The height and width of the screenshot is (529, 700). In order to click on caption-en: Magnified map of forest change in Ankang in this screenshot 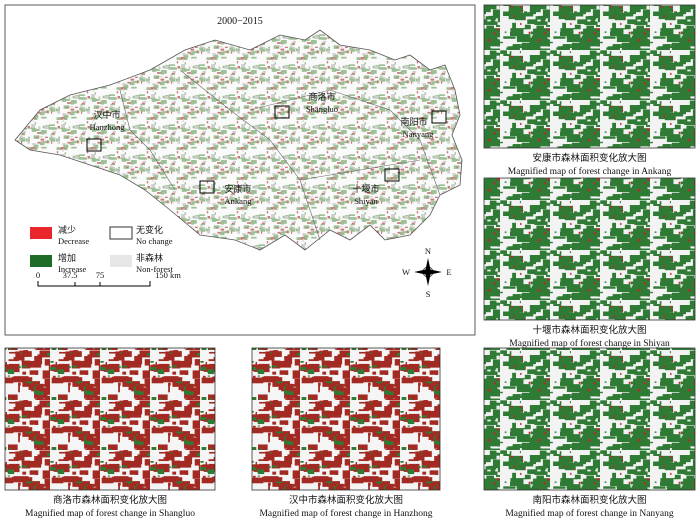, I will do `click(590, 171)`.